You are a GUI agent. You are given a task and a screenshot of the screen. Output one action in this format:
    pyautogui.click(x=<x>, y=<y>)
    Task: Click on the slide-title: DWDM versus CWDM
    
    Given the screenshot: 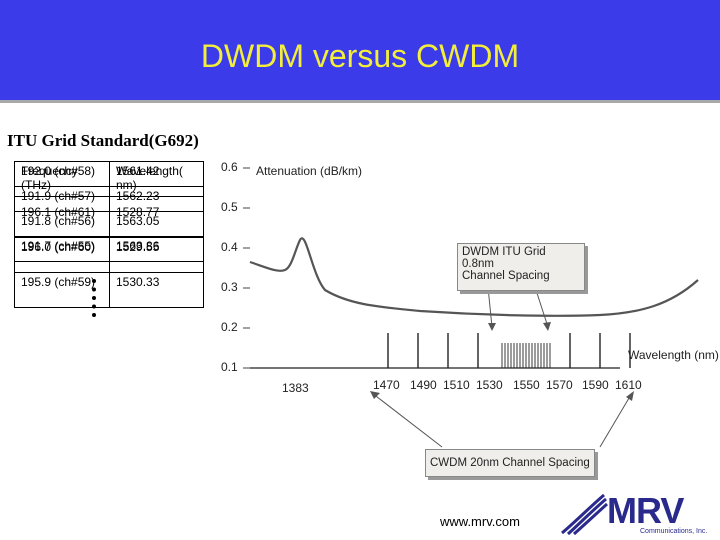 What is the action you would take?
    pyautogui.click(x=360, y=56)
    